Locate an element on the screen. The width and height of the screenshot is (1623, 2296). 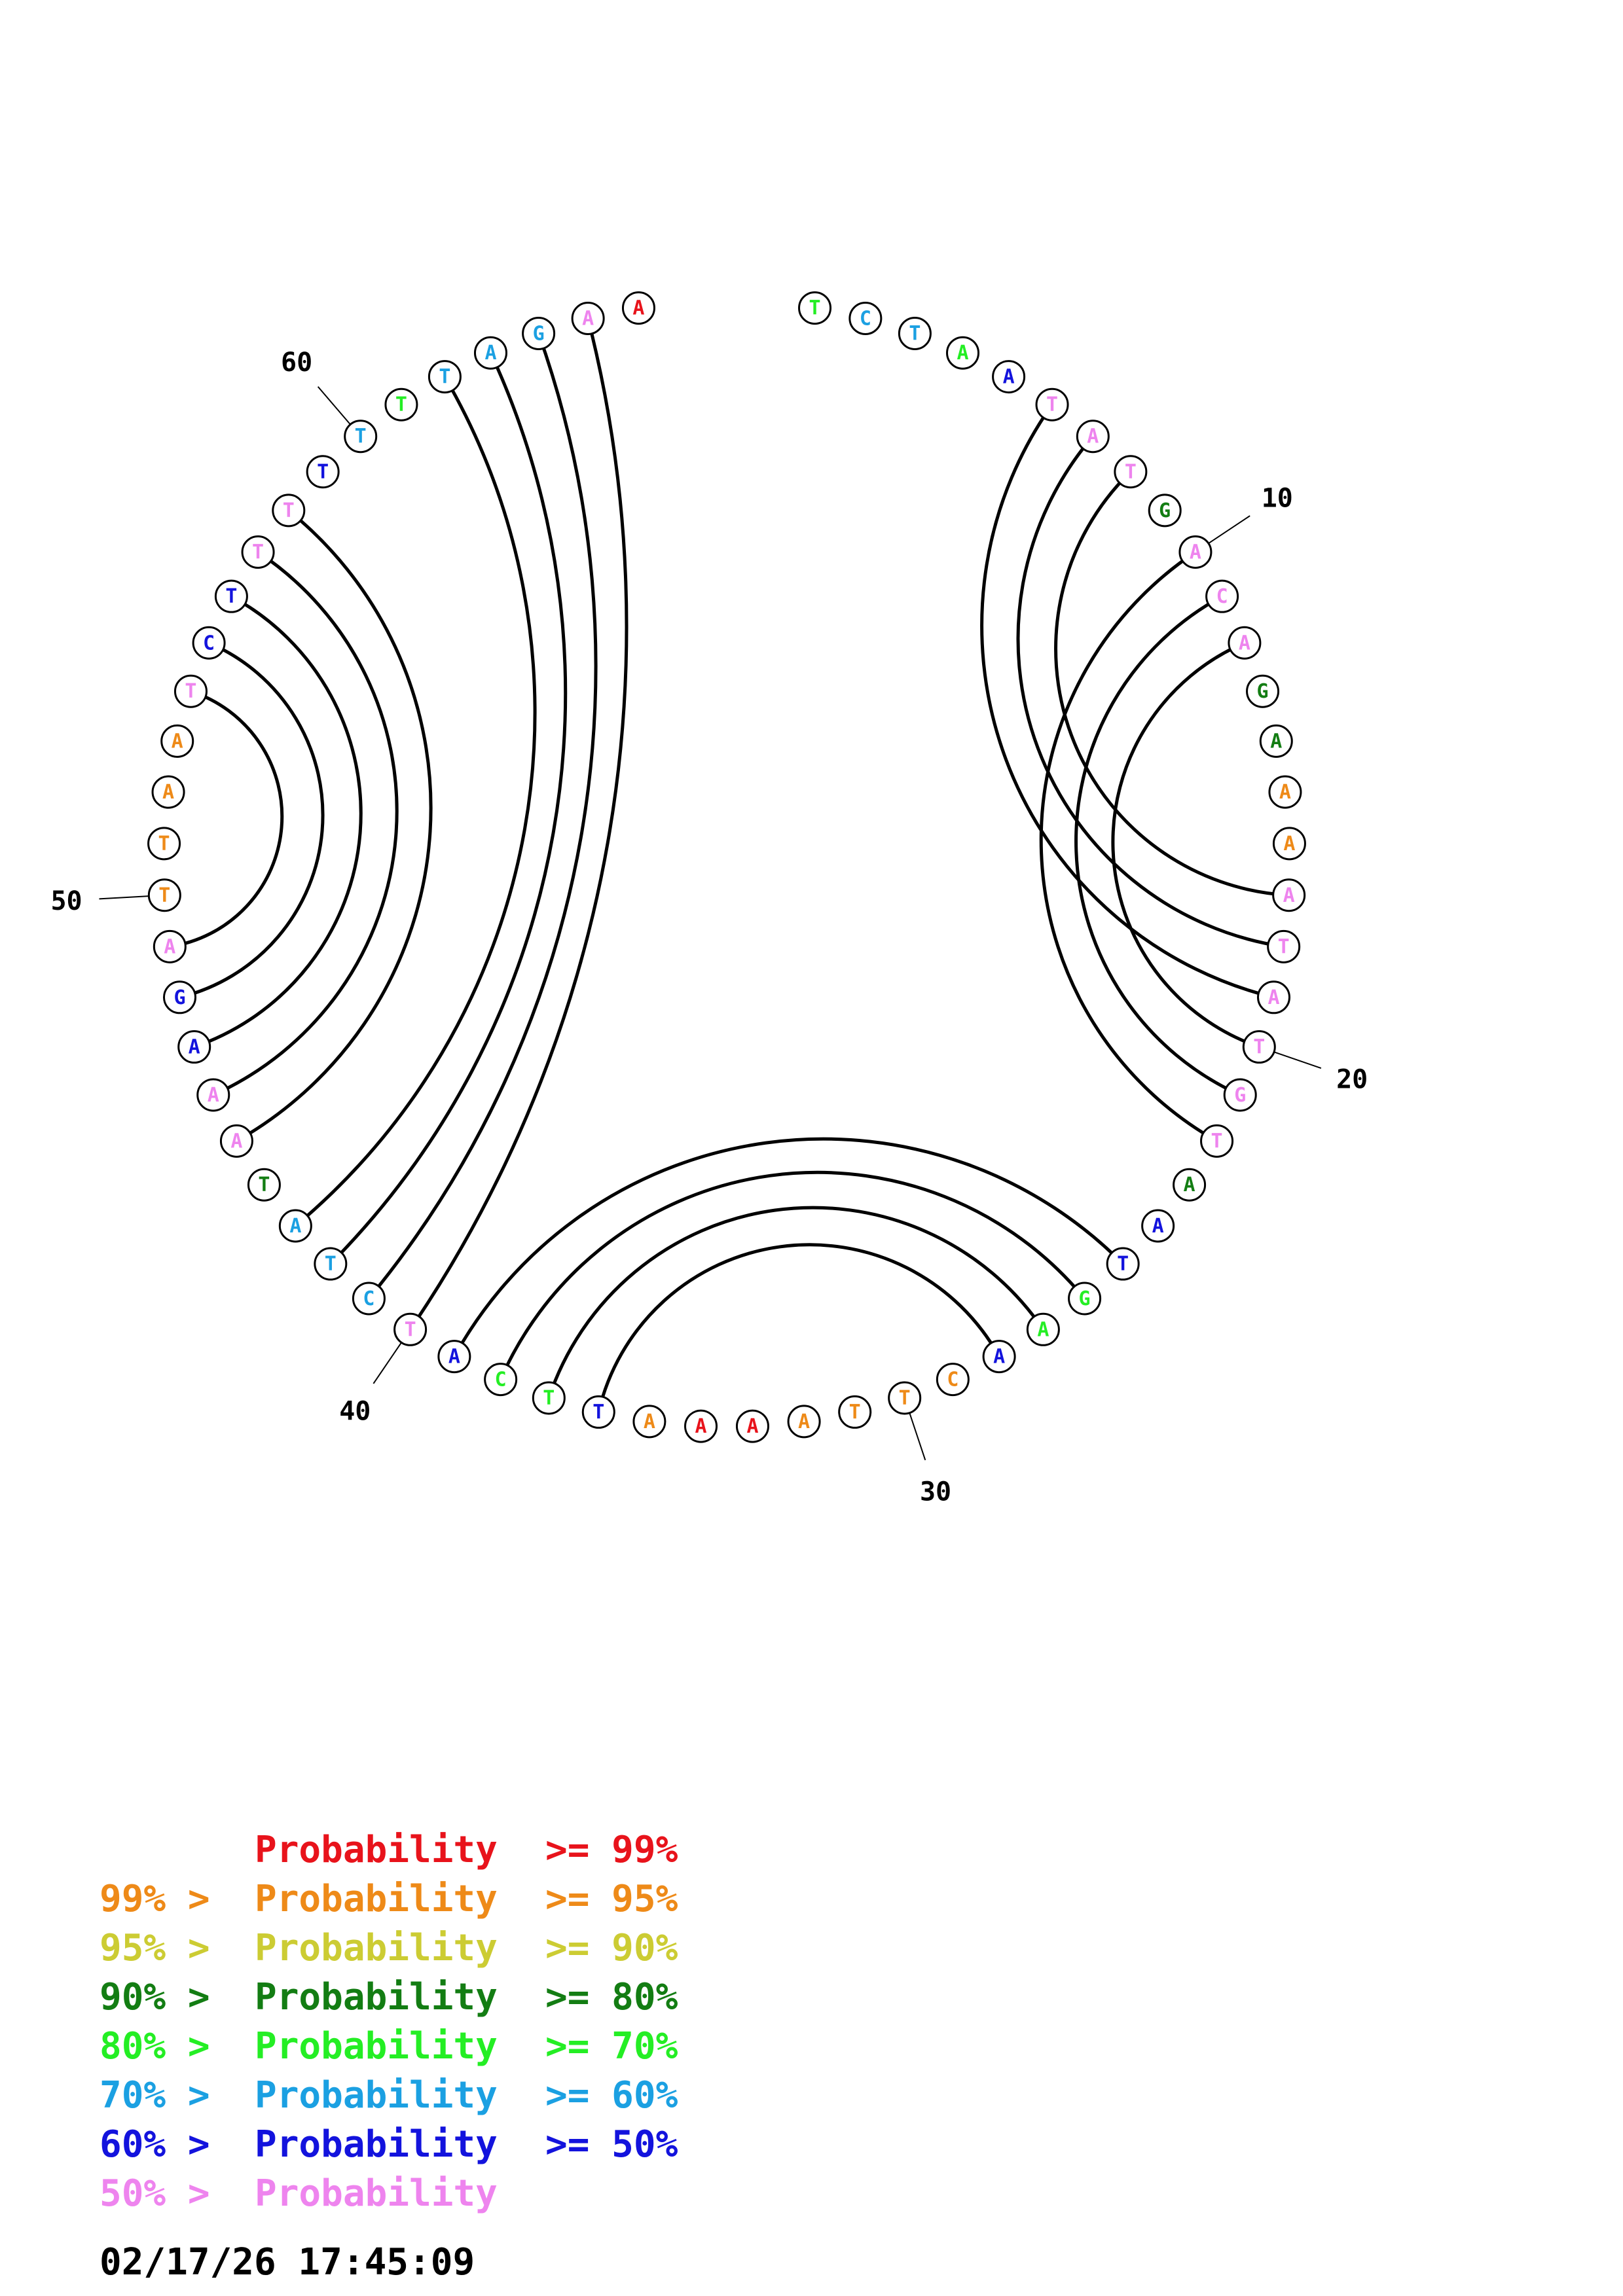
nucleotide-27: A is located at coordinates (1043, 1329).